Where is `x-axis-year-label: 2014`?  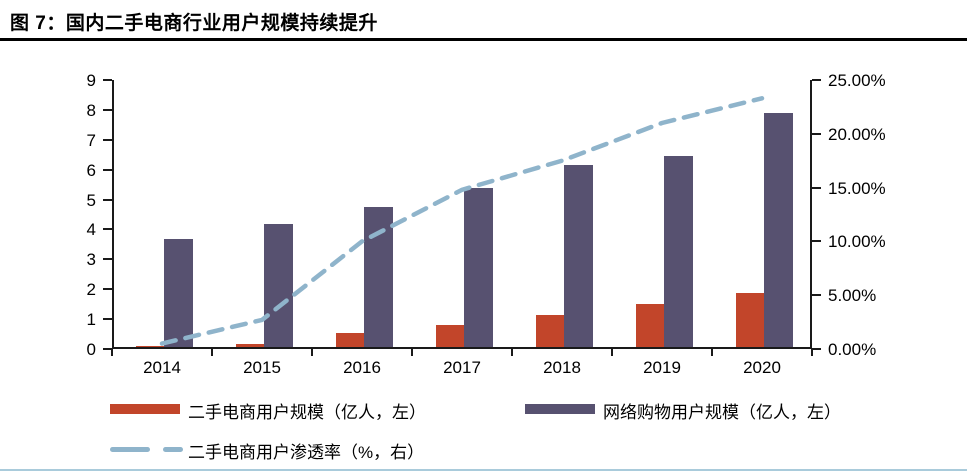 x-axis-year-label: 2014 is located at coordinates (162, 367).